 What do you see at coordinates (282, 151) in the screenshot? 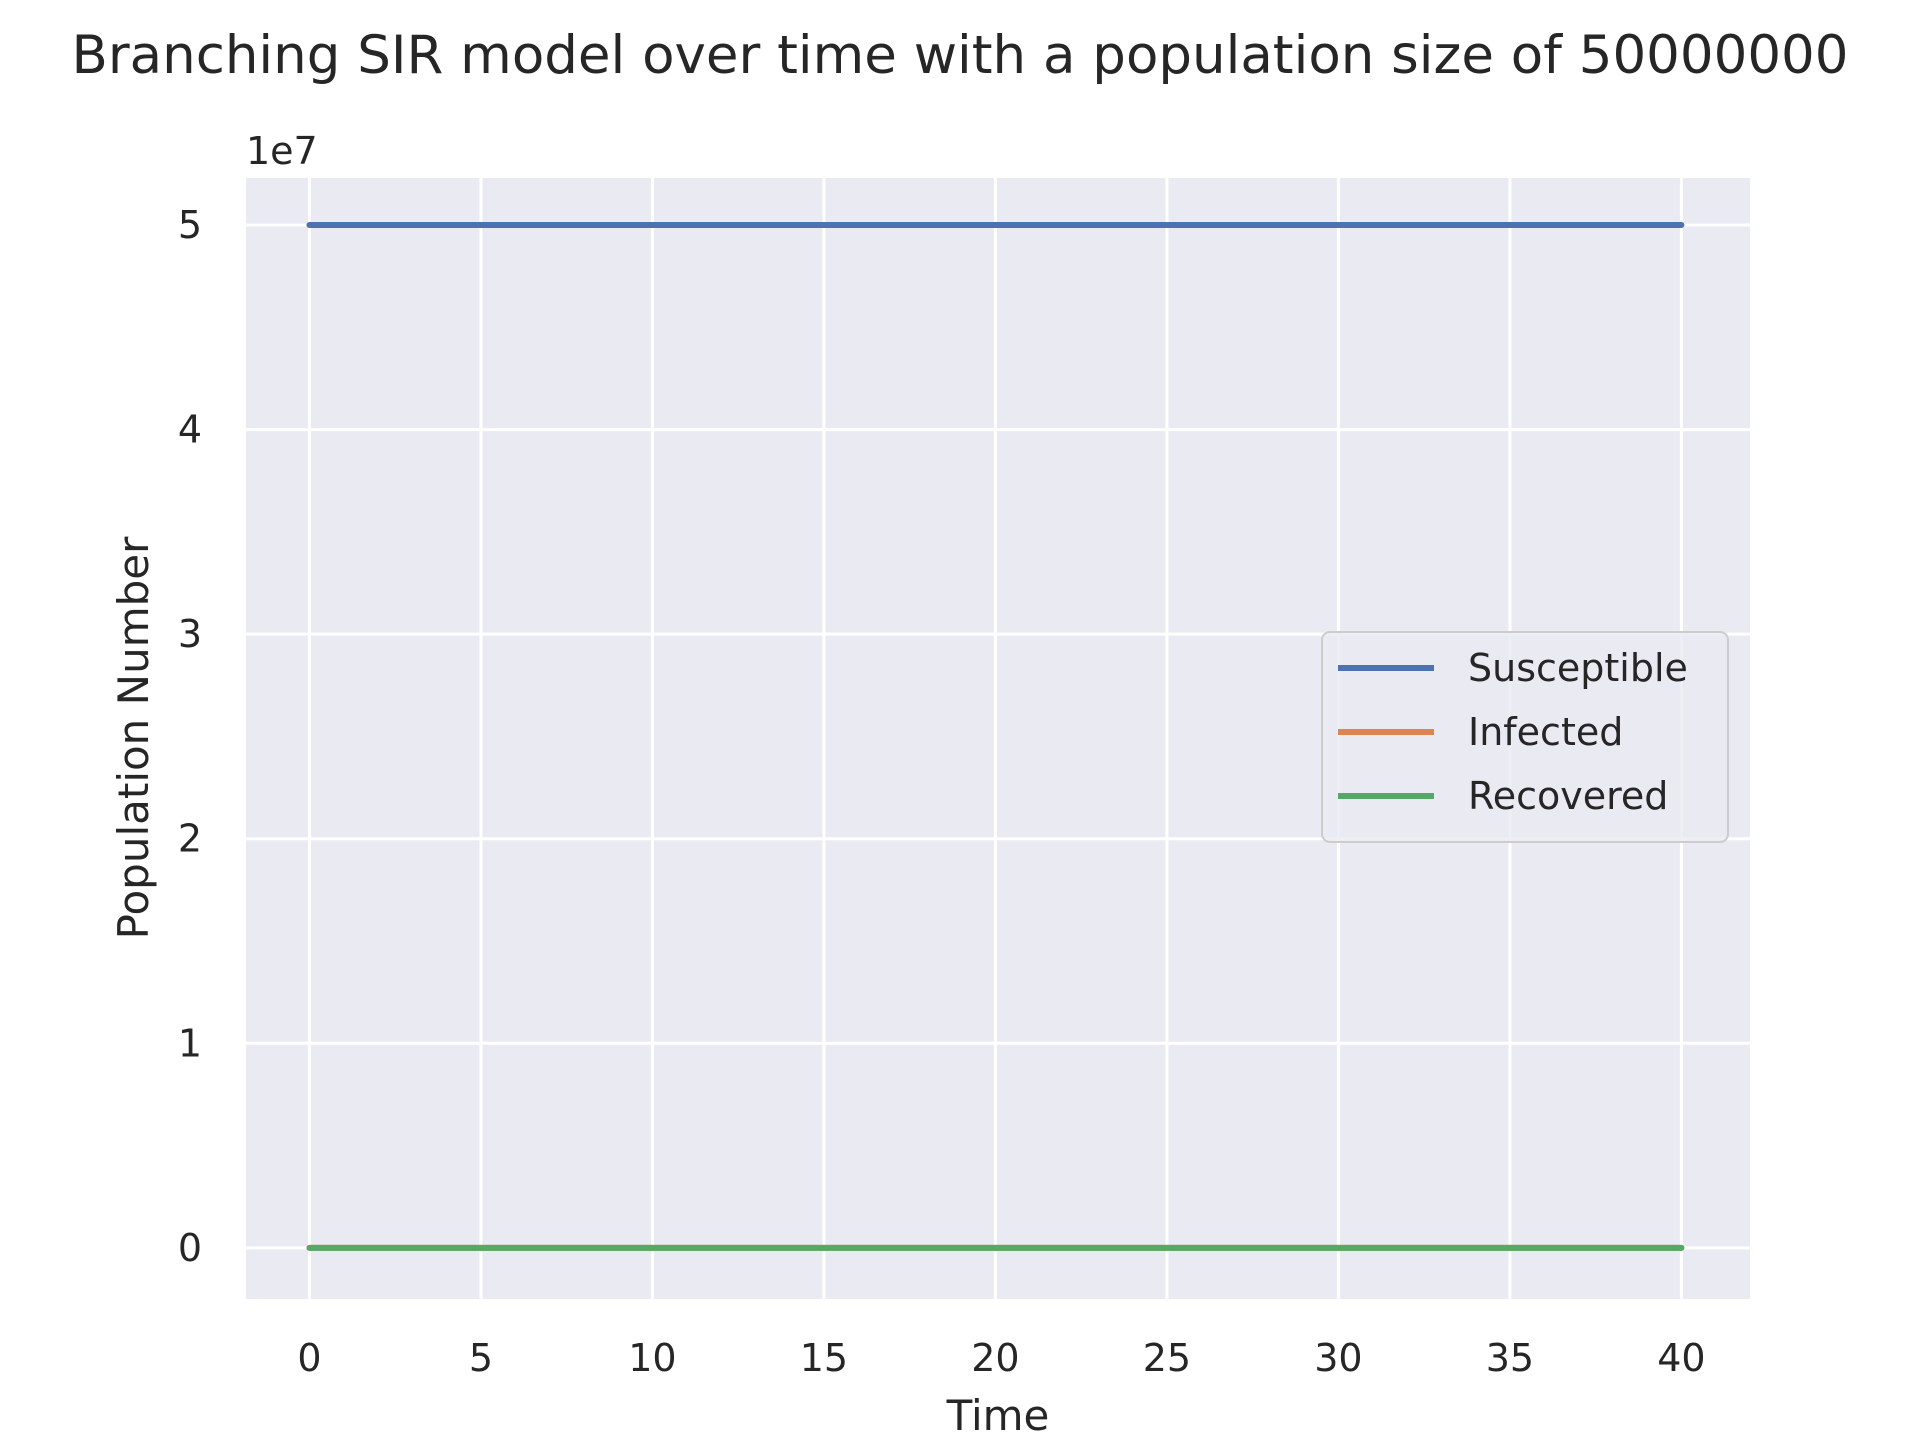
I see `y-axis-offset-label: 1e7` at bounding box center [282, 151].